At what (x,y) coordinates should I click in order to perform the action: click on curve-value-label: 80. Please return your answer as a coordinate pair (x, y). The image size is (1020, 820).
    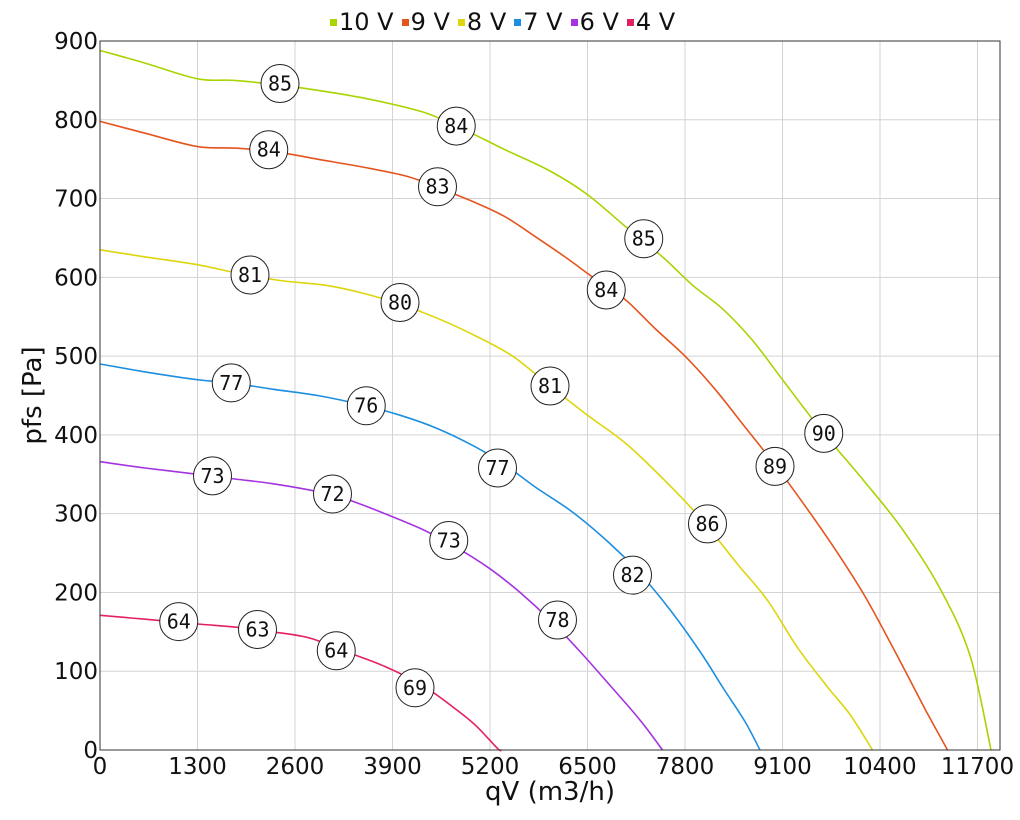
    Looking at the image, I should click on (400, 303).